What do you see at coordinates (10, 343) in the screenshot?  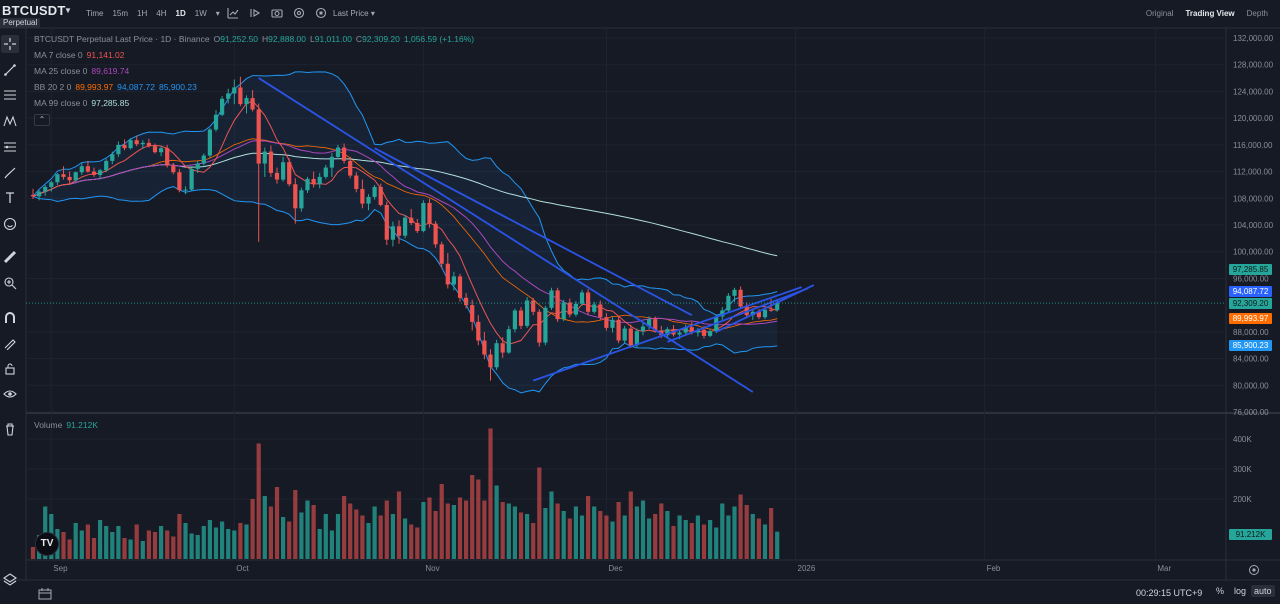 I see `lock-pen-icon` at bounding box center [10, 343].